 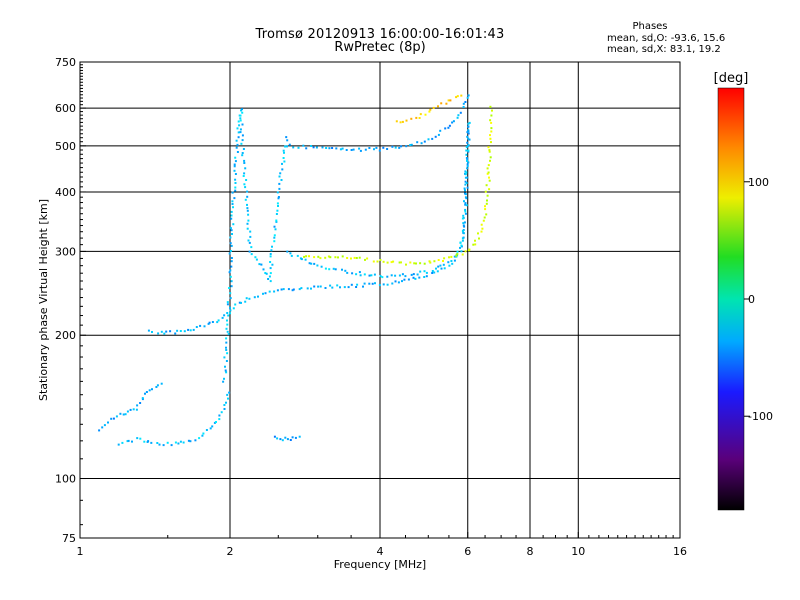 I want to click on y-tick-label: 100, so click(x=65, y=479).